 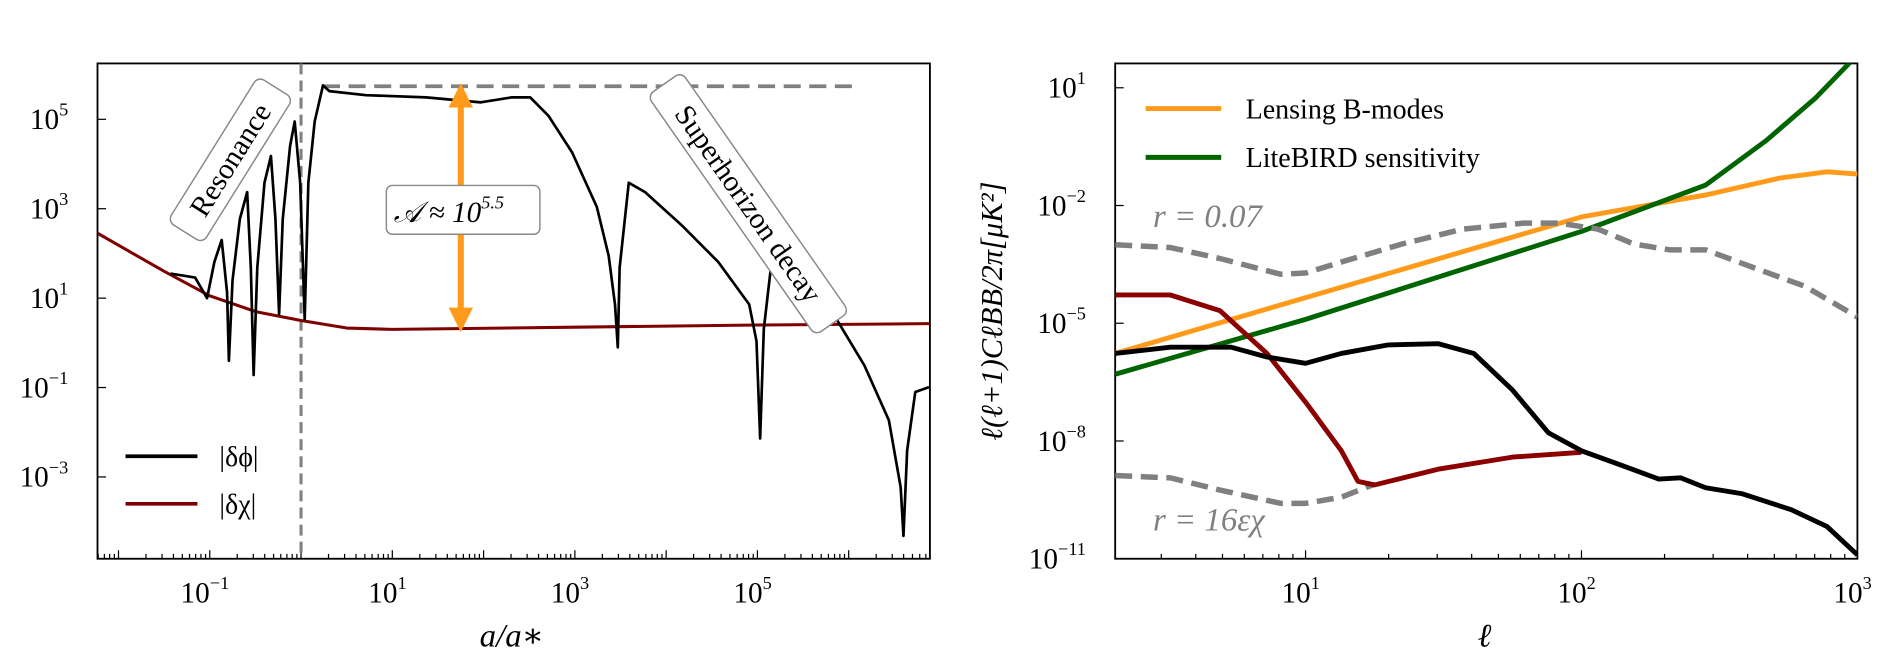 I want to click on amplitude-annotation: 𝒜 ≈ 105.5, so click(x=463, y=209).